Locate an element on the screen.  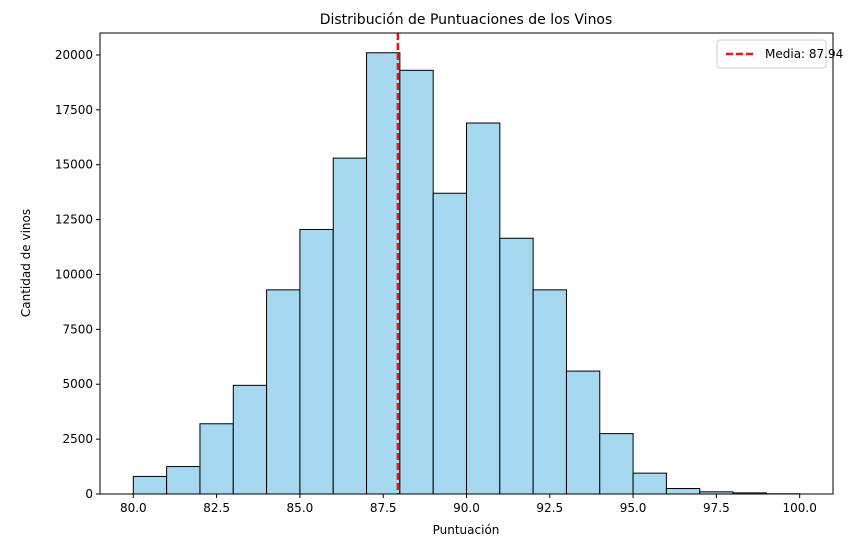
x-tick-label: 92.5 is located at coordinates (549, 508).